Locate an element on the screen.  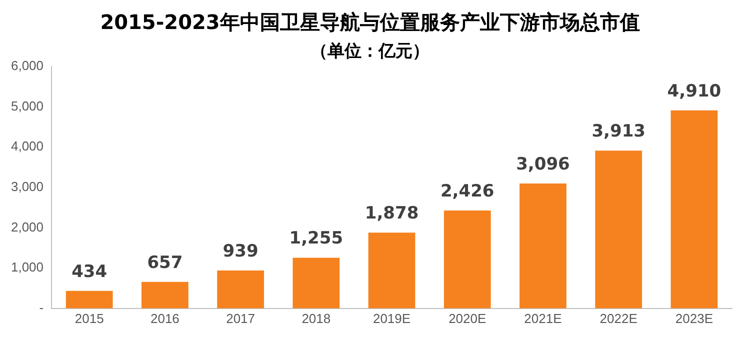
data-label: 3,096 is located at coordinates (543, 164).